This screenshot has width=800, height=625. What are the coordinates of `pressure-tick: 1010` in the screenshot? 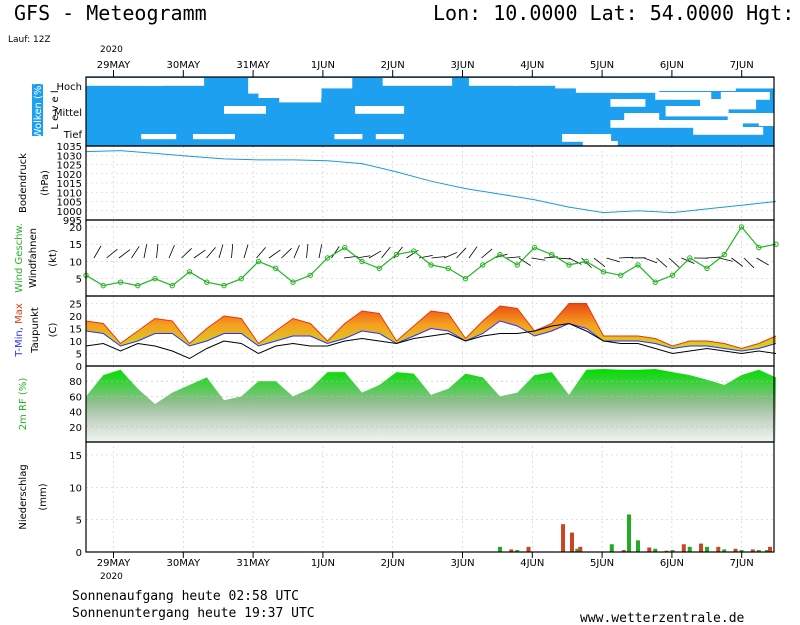 It's located at (69, 193).